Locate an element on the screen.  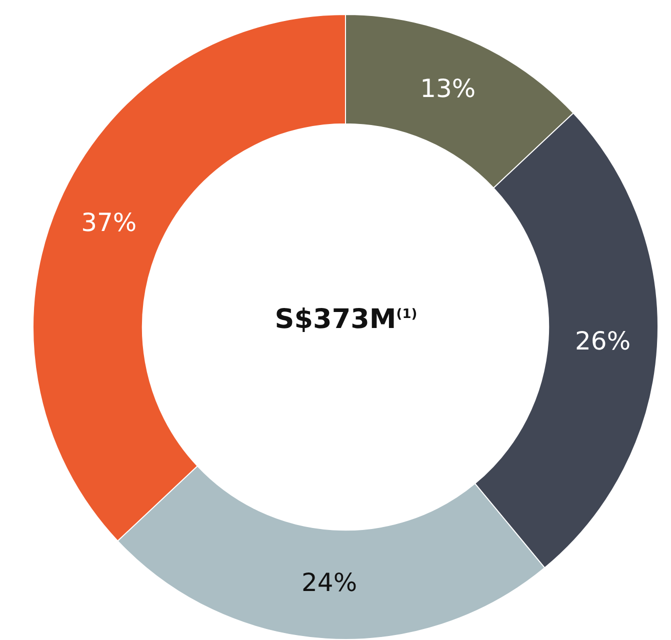
data-label: 13% is located at coordinates (448, 88).